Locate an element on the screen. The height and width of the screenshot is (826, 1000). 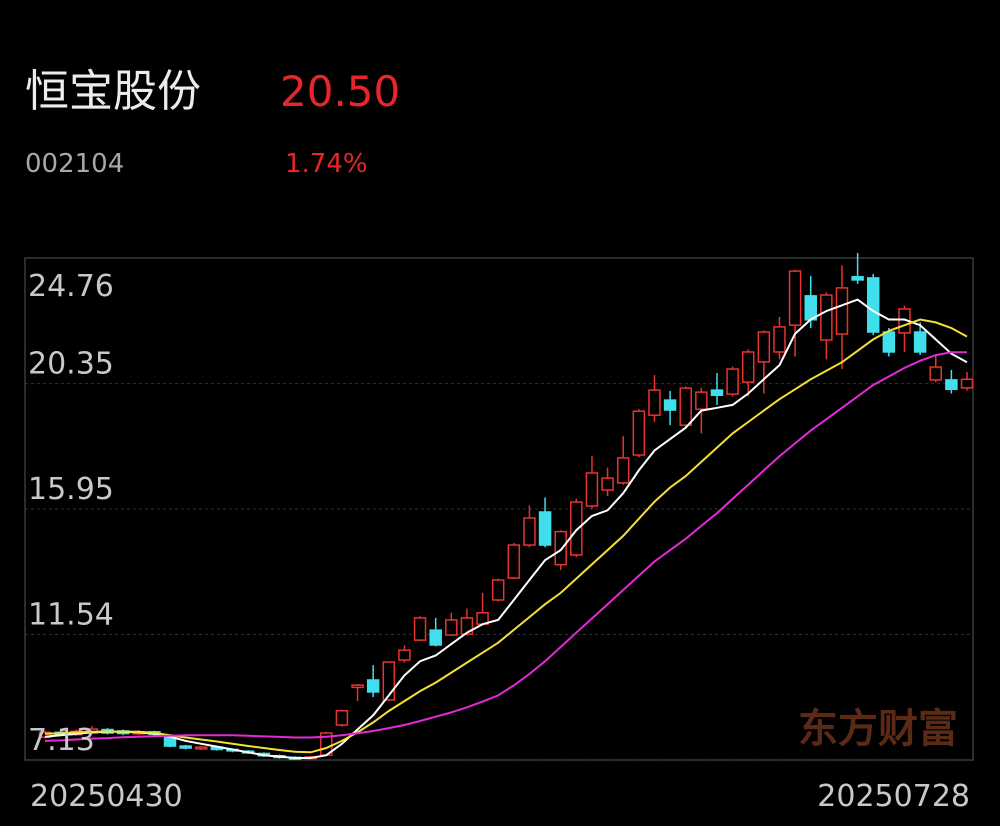
y-tick-label: 7.13 is located at coordinates (61, 740).